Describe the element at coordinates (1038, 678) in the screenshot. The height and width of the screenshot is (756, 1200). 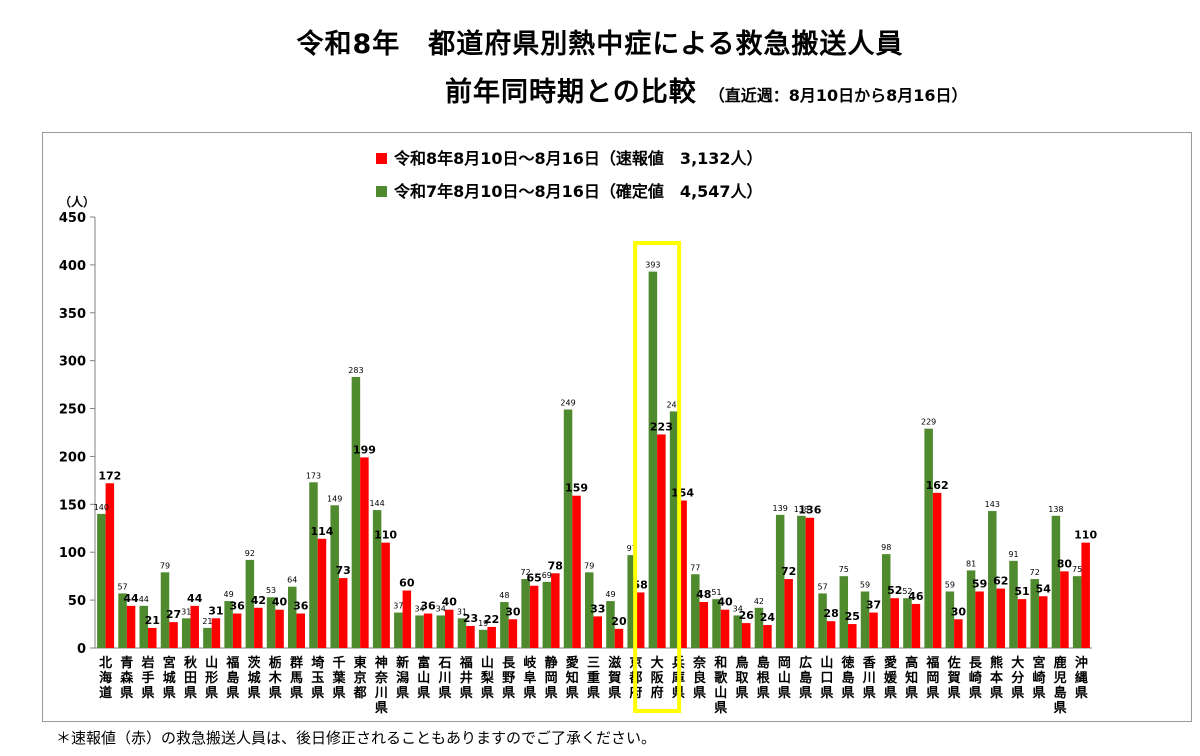
I see `x-tick-label: 宮崎県` at that location.